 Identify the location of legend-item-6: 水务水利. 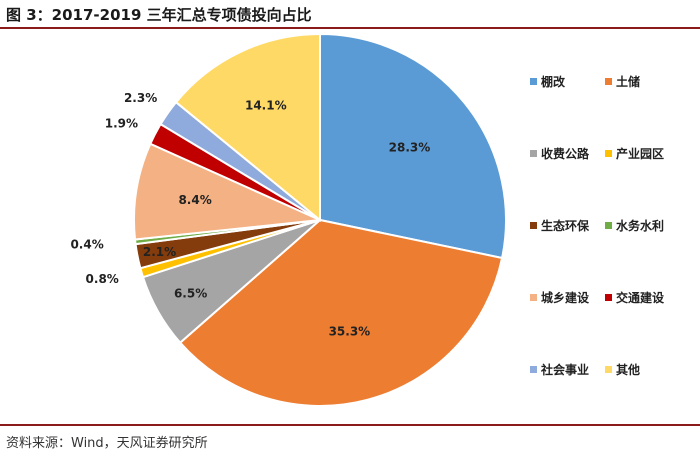
(634, 225).